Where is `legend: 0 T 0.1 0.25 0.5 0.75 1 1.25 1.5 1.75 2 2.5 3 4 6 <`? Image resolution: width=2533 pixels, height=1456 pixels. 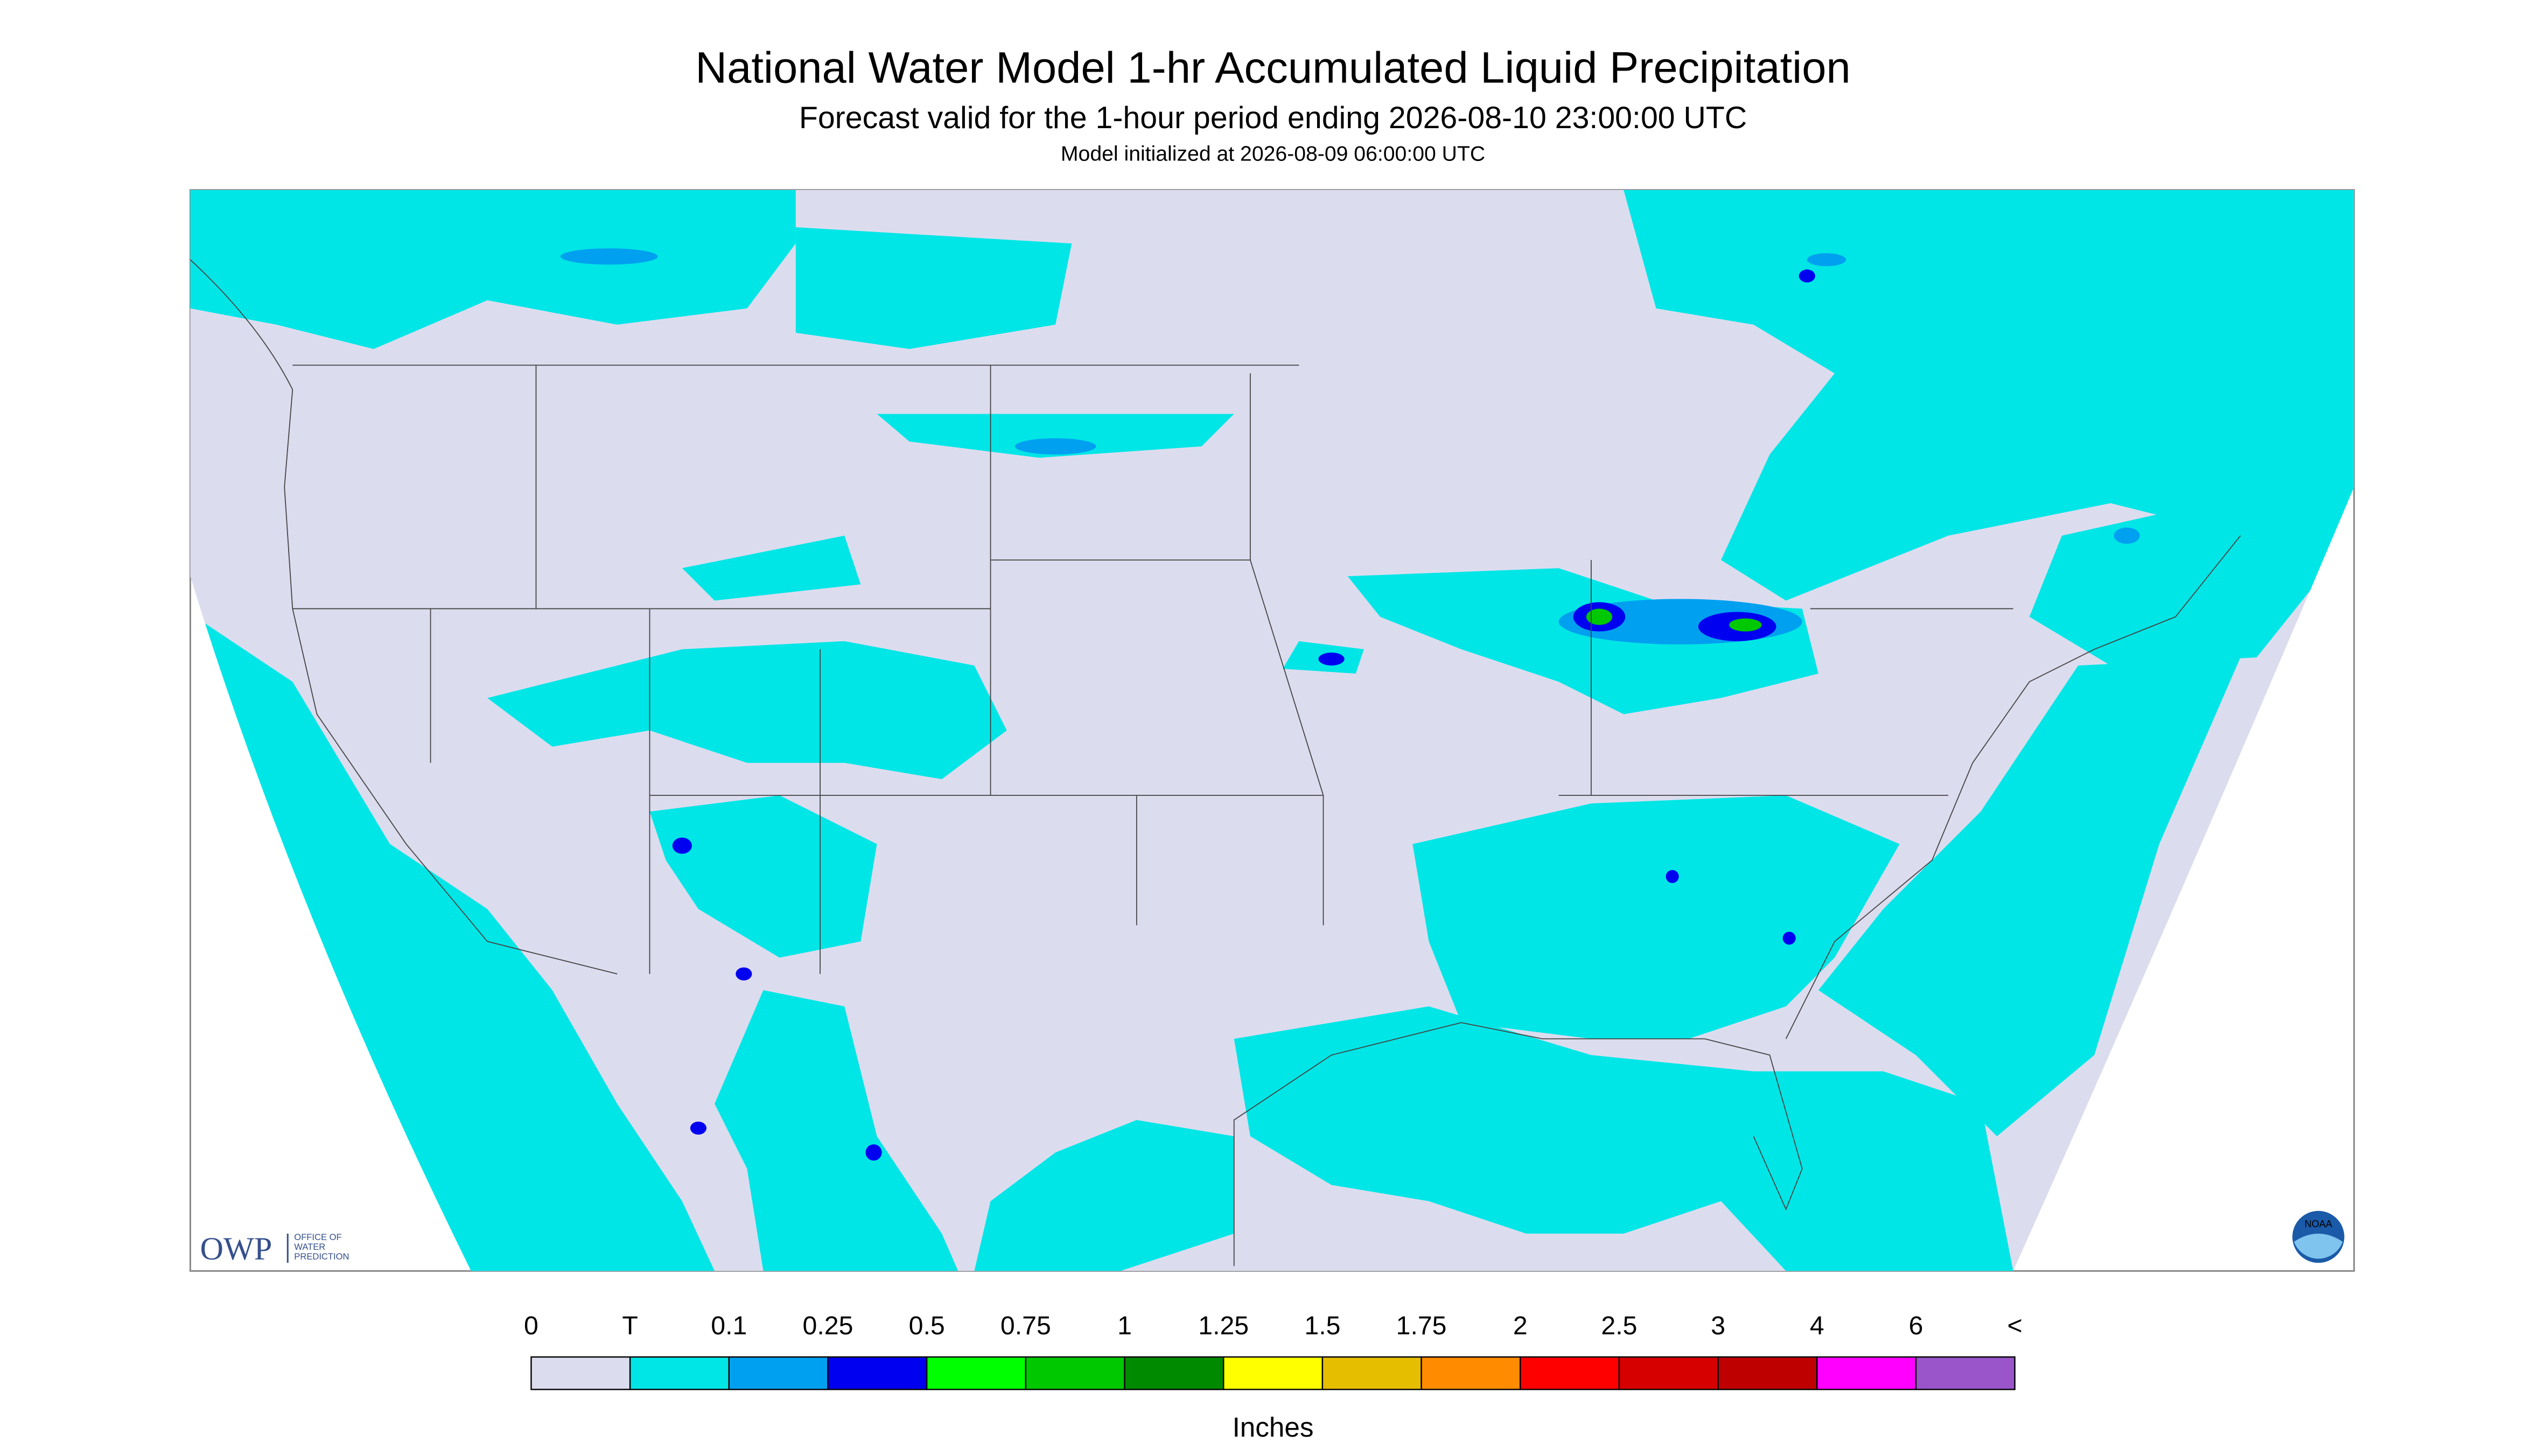
legend: 0 T 0.1 0.25 0.5 0.75 1 1.25 1.5 1.75 2 2.5 3 4 6 < is located at coordinates (1273, 1350).